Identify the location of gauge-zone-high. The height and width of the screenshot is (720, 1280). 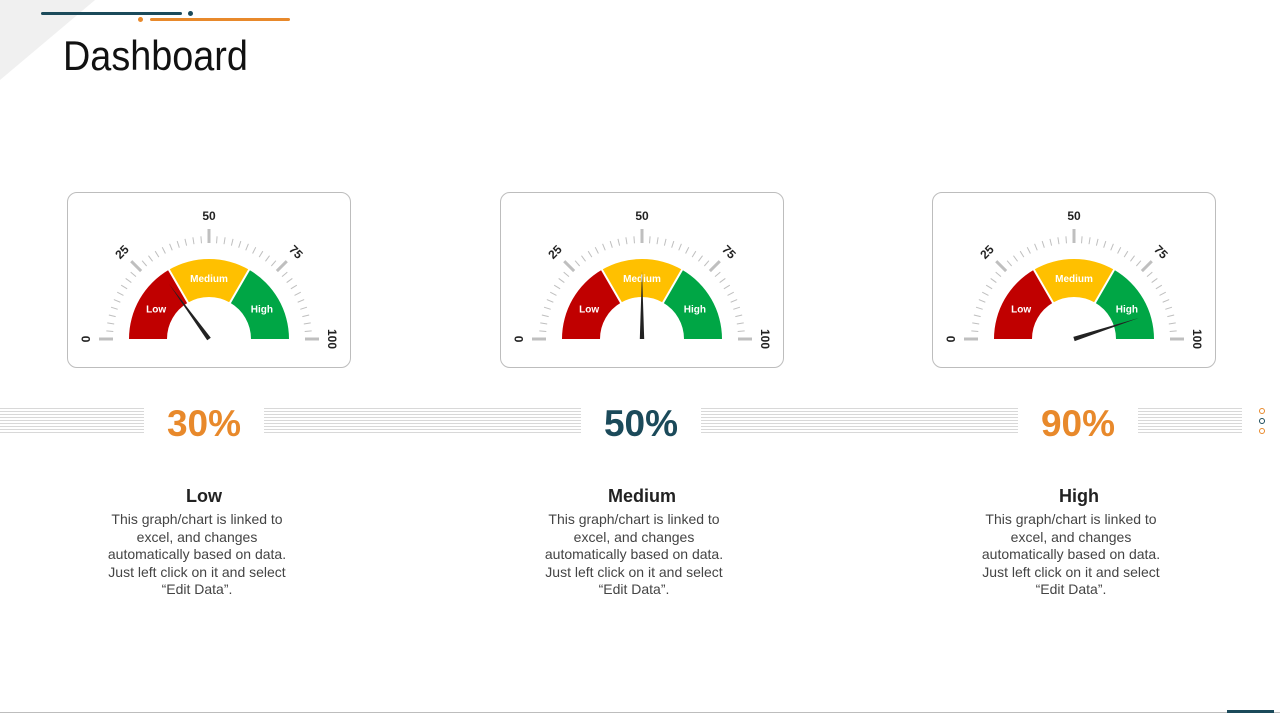
(692, 304).